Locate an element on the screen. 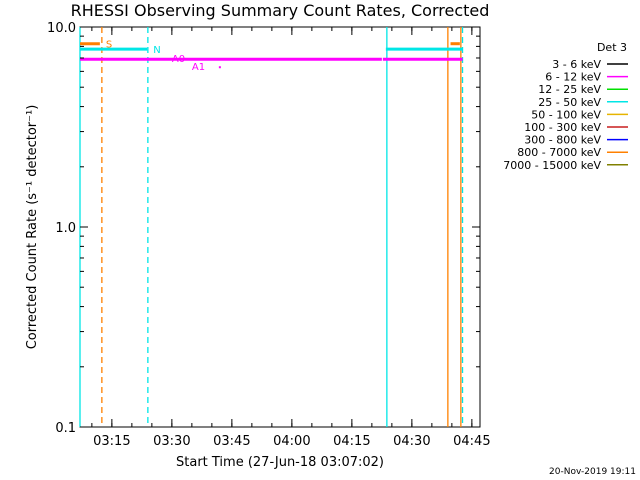  attenuator-label: A1 is located at coordinates (198, 67).